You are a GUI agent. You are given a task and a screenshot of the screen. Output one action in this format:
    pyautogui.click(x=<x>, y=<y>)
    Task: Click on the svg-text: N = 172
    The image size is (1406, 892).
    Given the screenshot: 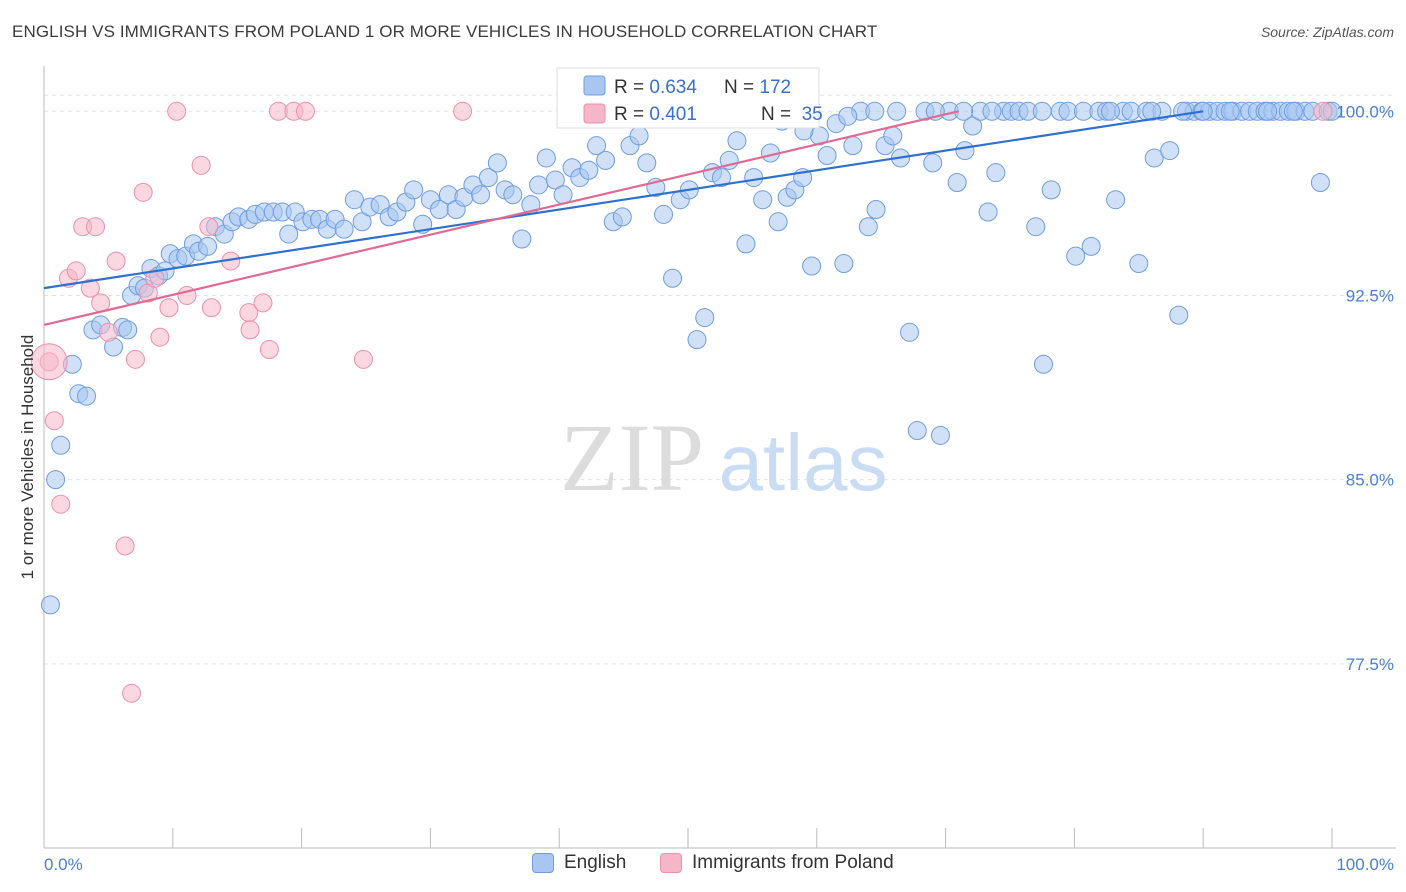 What is the action you would take?
    pyautogui.click(x=757, y=87)
    